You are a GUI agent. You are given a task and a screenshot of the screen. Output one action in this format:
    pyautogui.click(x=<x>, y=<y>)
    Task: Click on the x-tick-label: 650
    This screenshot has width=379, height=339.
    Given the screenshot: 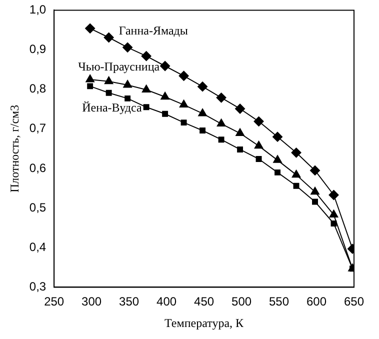 What is the action you would take?
    pyautogui.click(x=354, y=301)
    